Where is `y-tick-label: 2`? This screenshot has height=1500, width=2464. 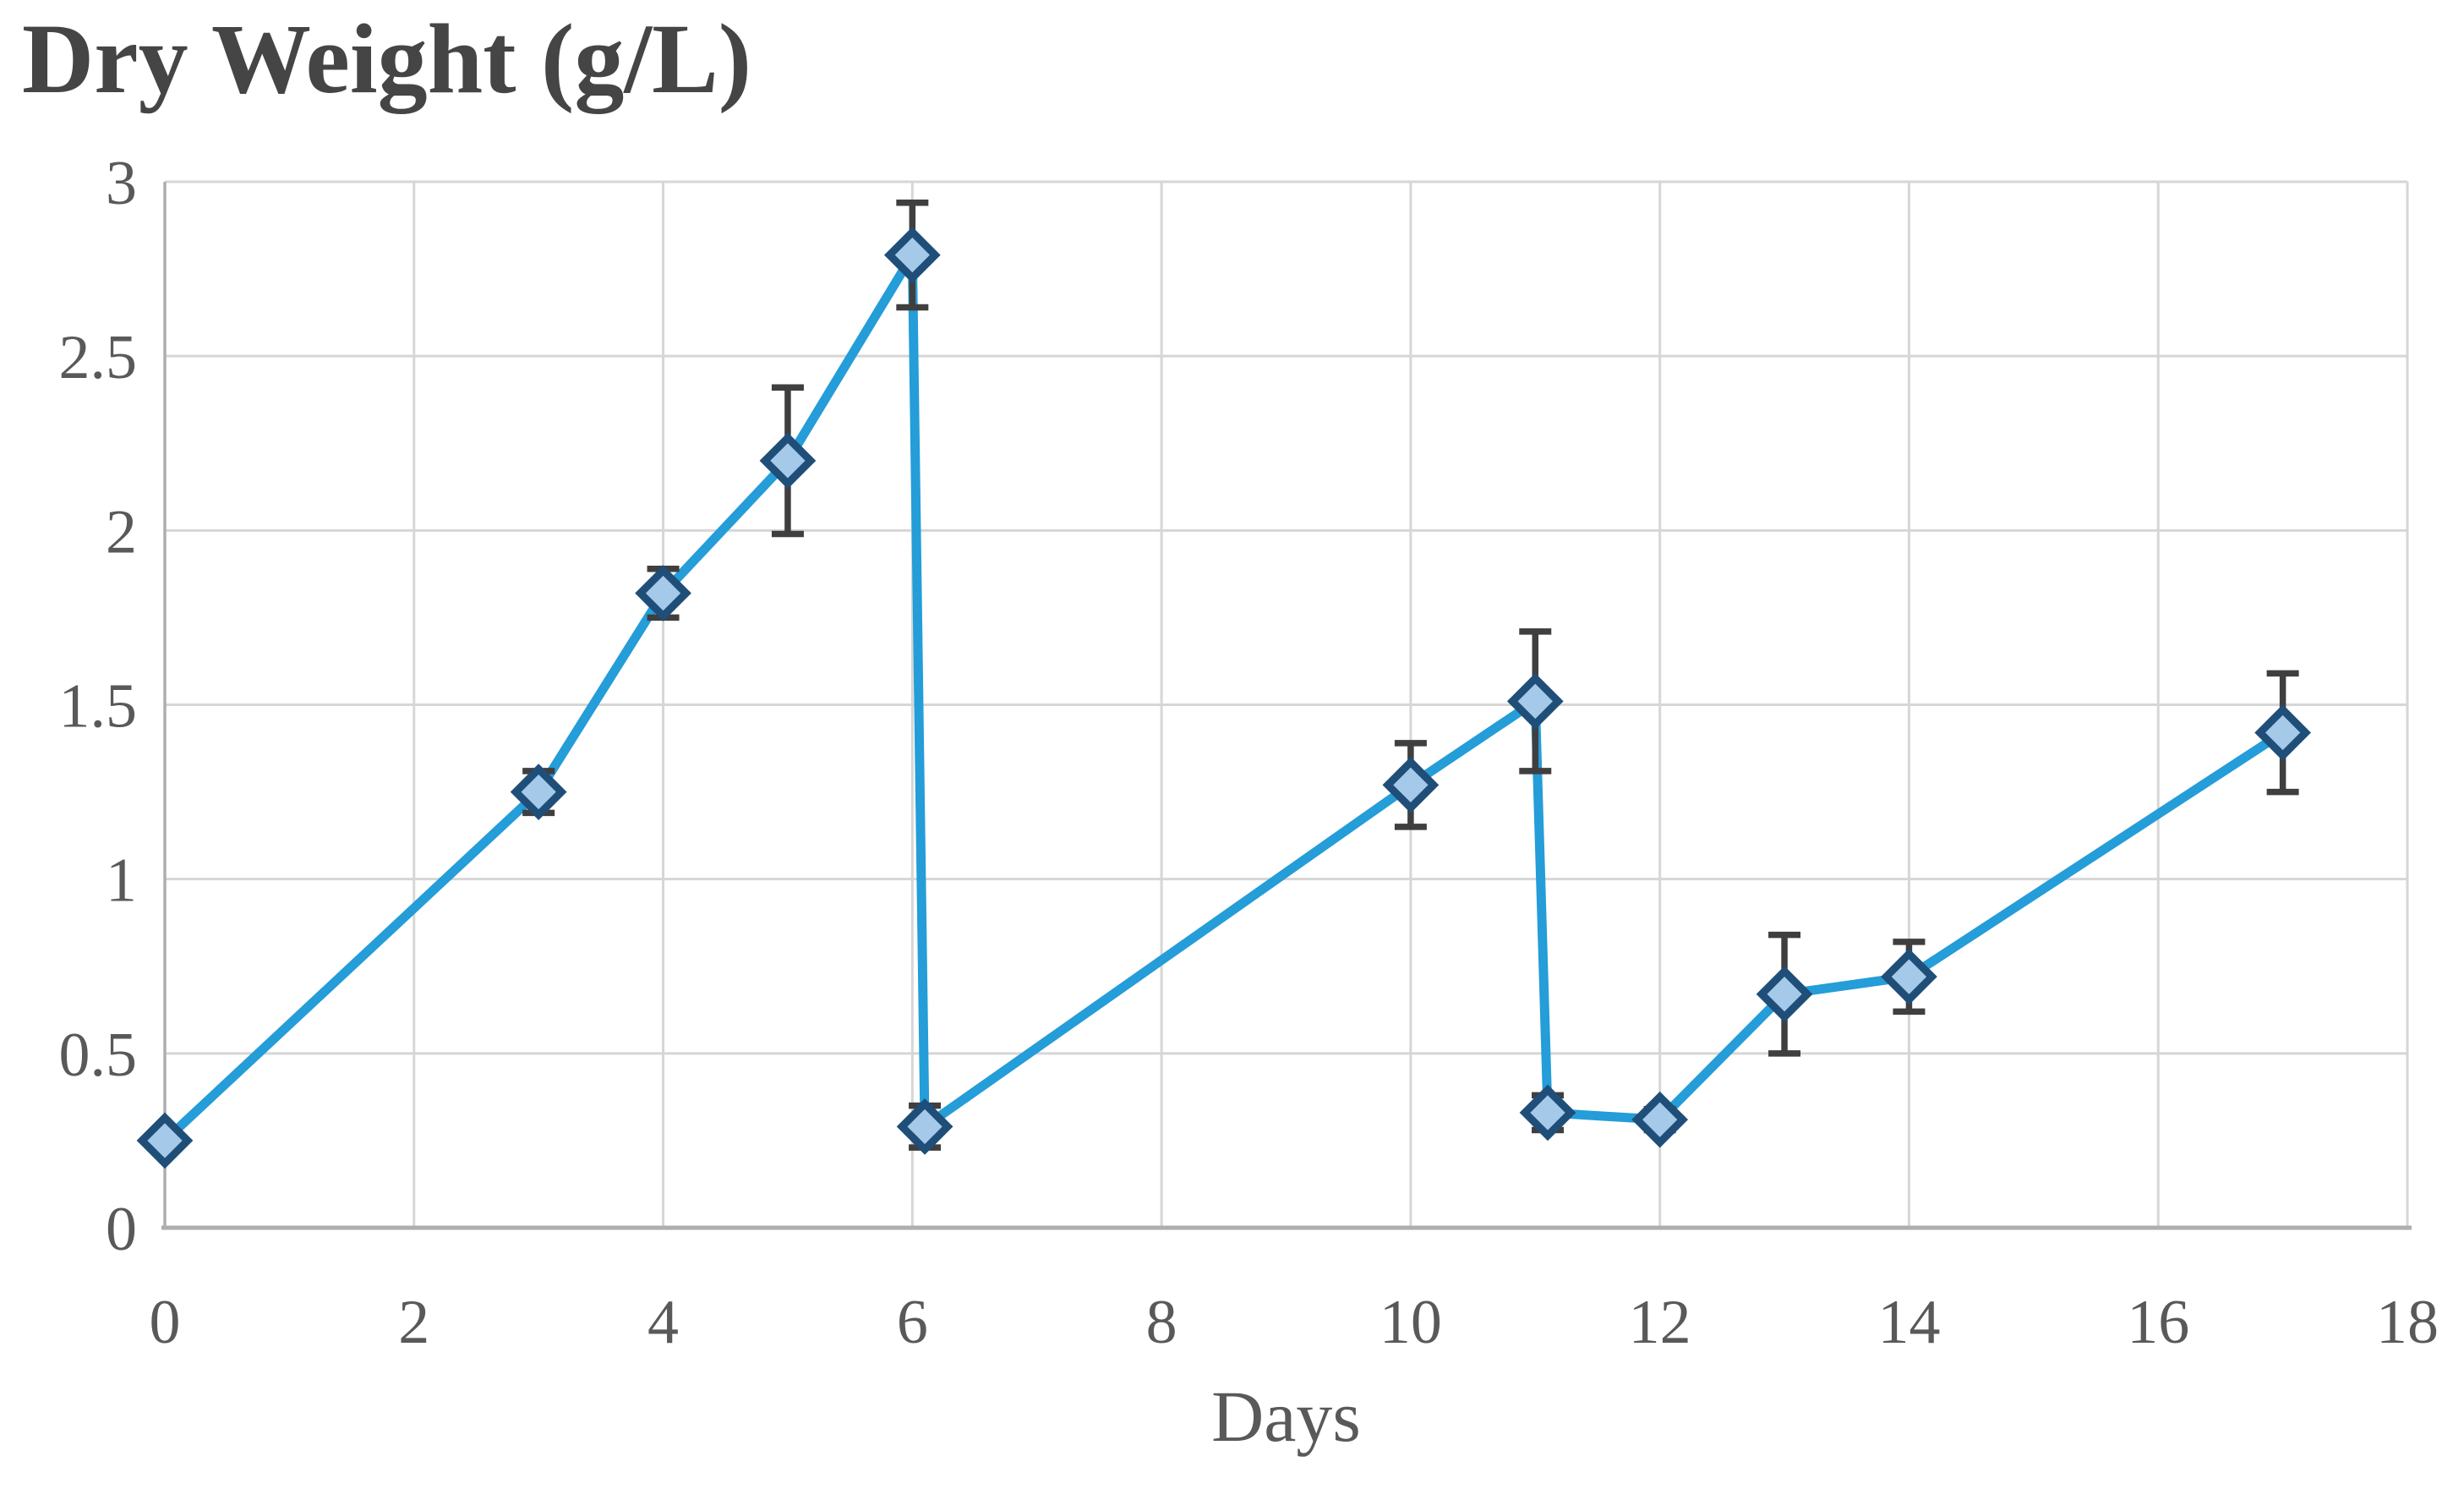
y-tick-label: 2 is located at coordinates (121, 532).